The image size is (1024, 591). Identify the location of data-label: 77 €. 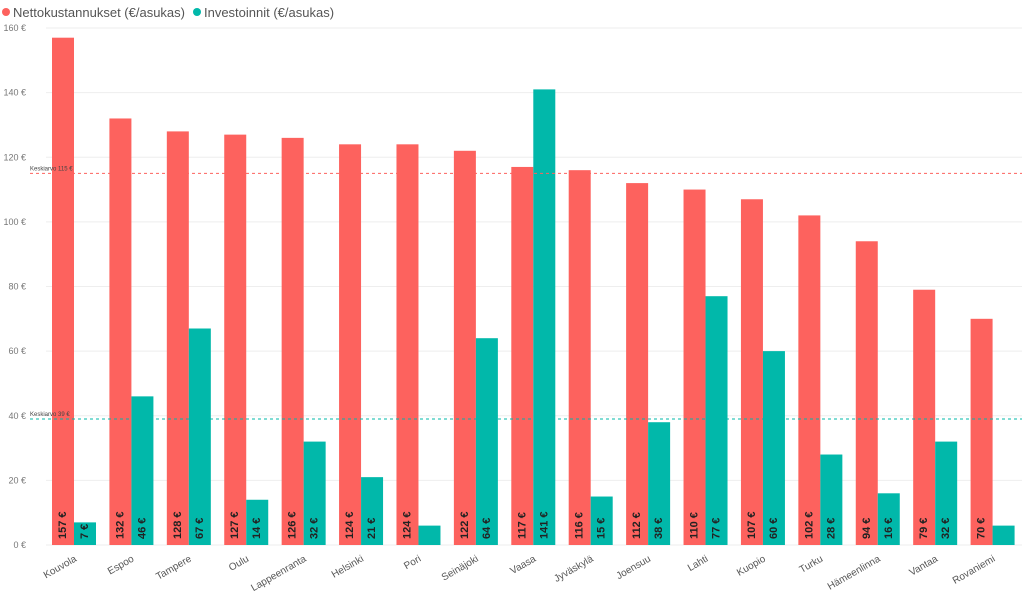
(717, 528).